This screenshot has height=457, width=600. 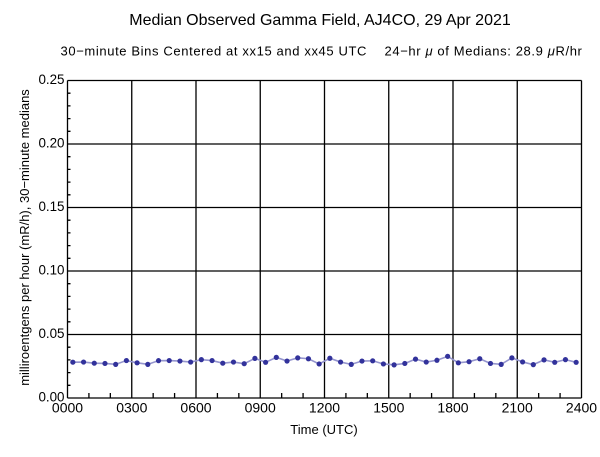 What do you see at coordinates (51, 79) in the screenshot?
I see `svg-text: 0.25` at bounding box center [51, 79].